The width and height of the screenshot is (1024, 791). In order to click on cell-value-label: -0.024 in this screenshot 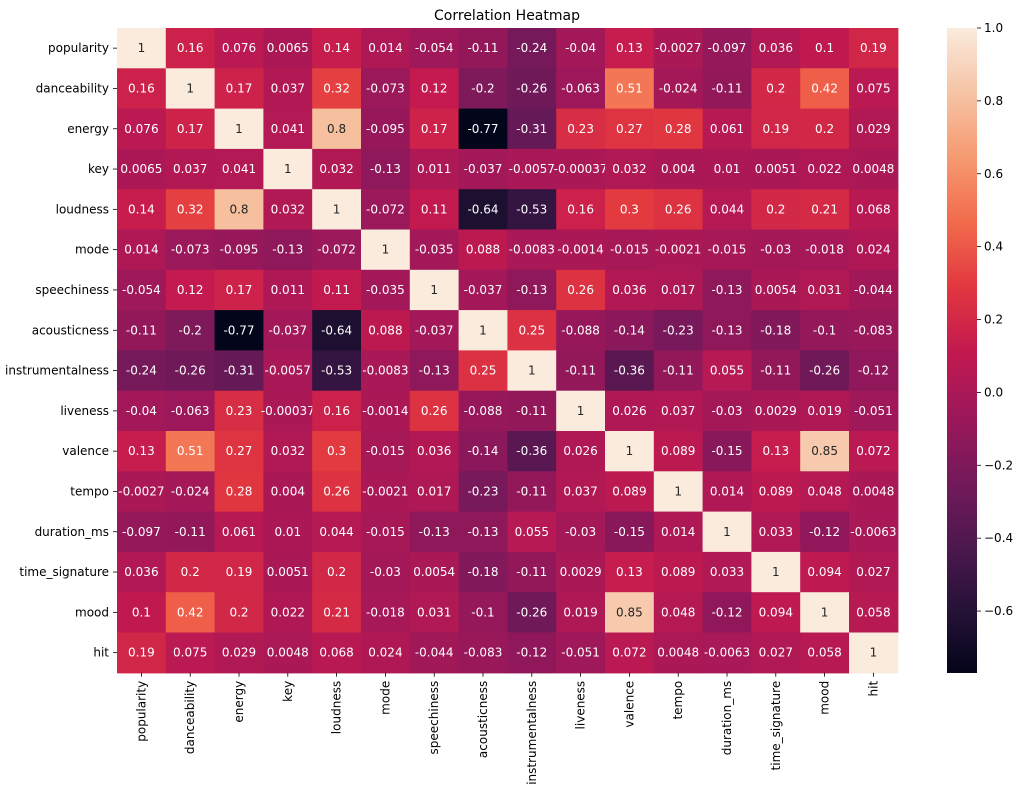, I will do `click(190, 491)`.